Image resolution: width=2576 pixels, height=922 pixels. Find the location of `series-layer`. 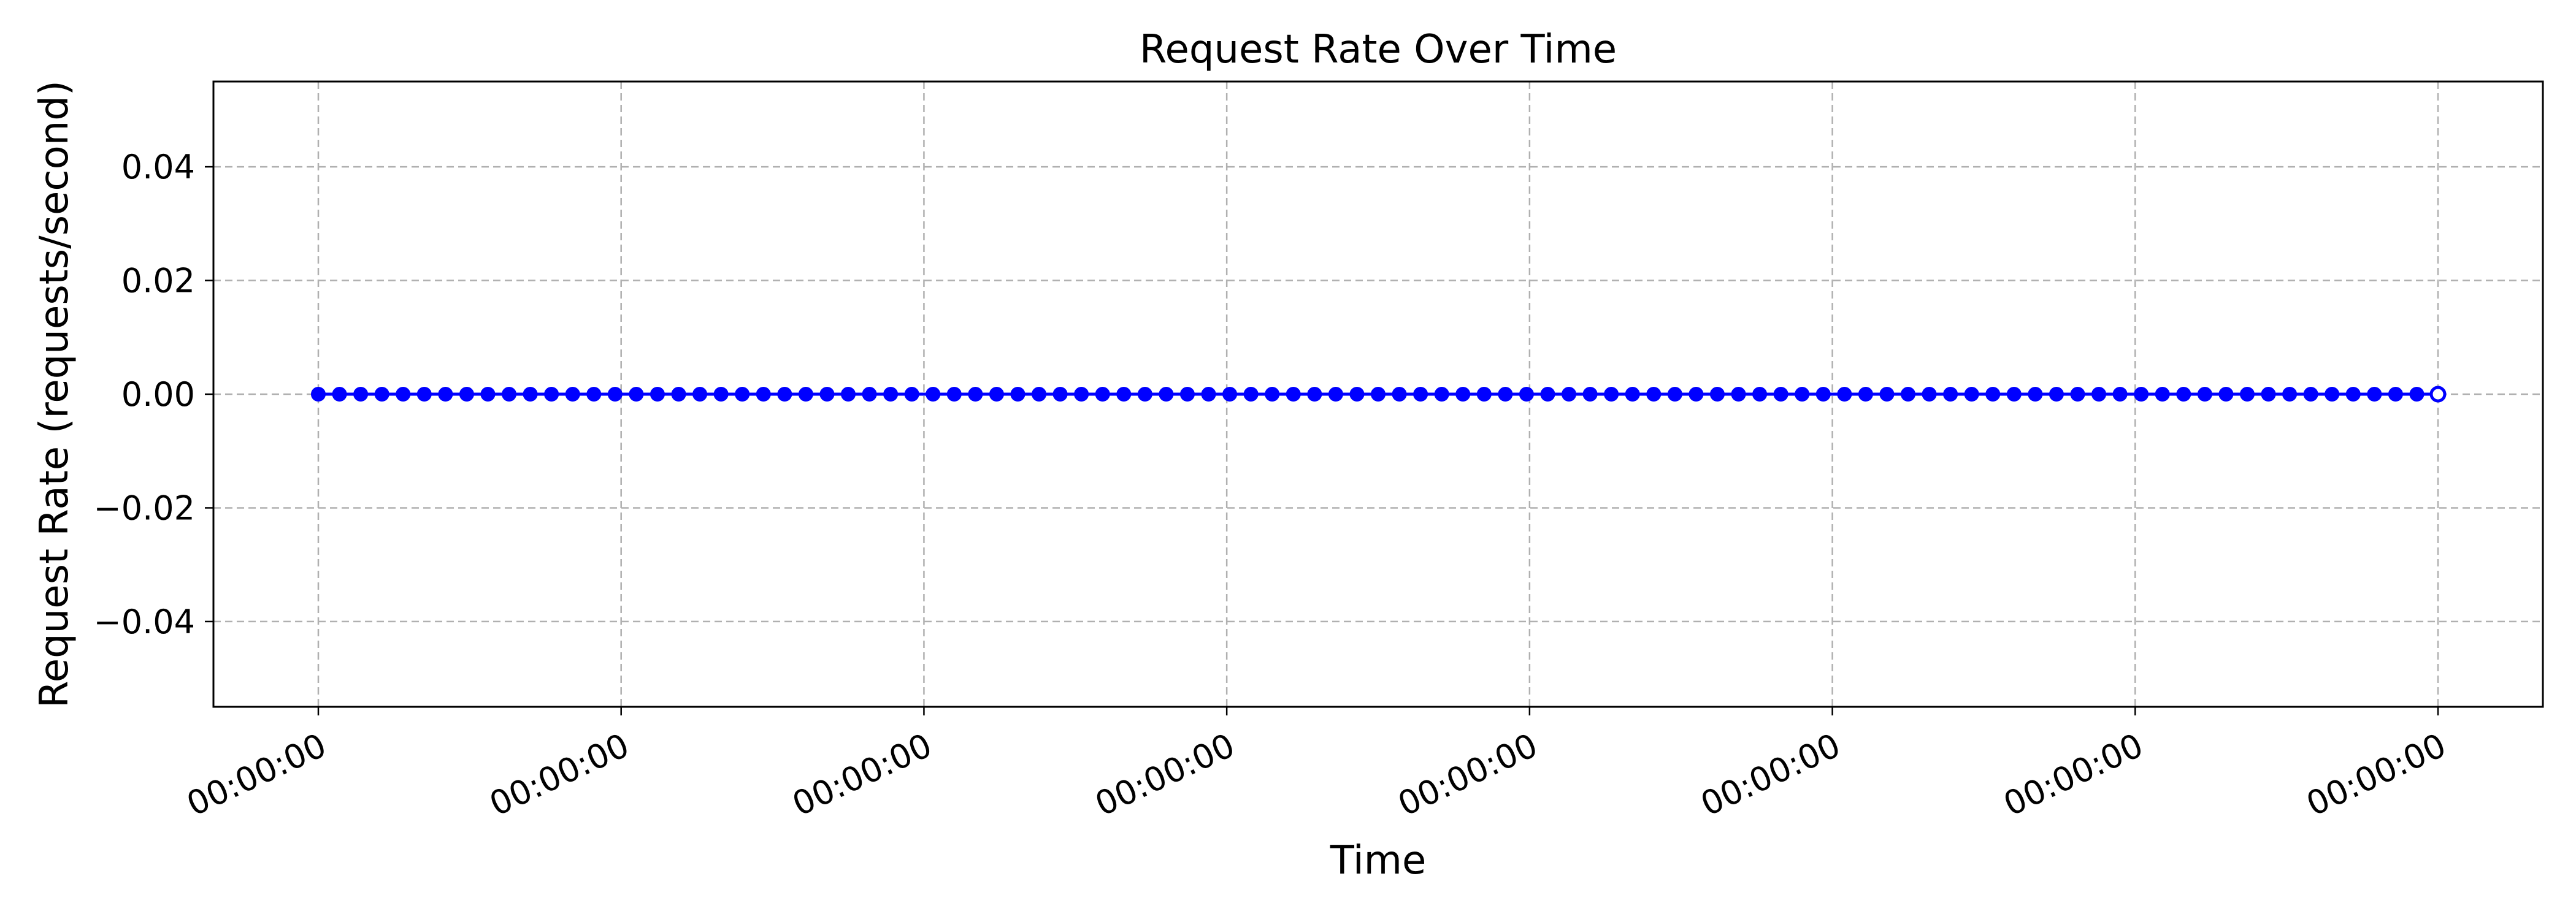

series-layer is located at coordinates (1379, 394).